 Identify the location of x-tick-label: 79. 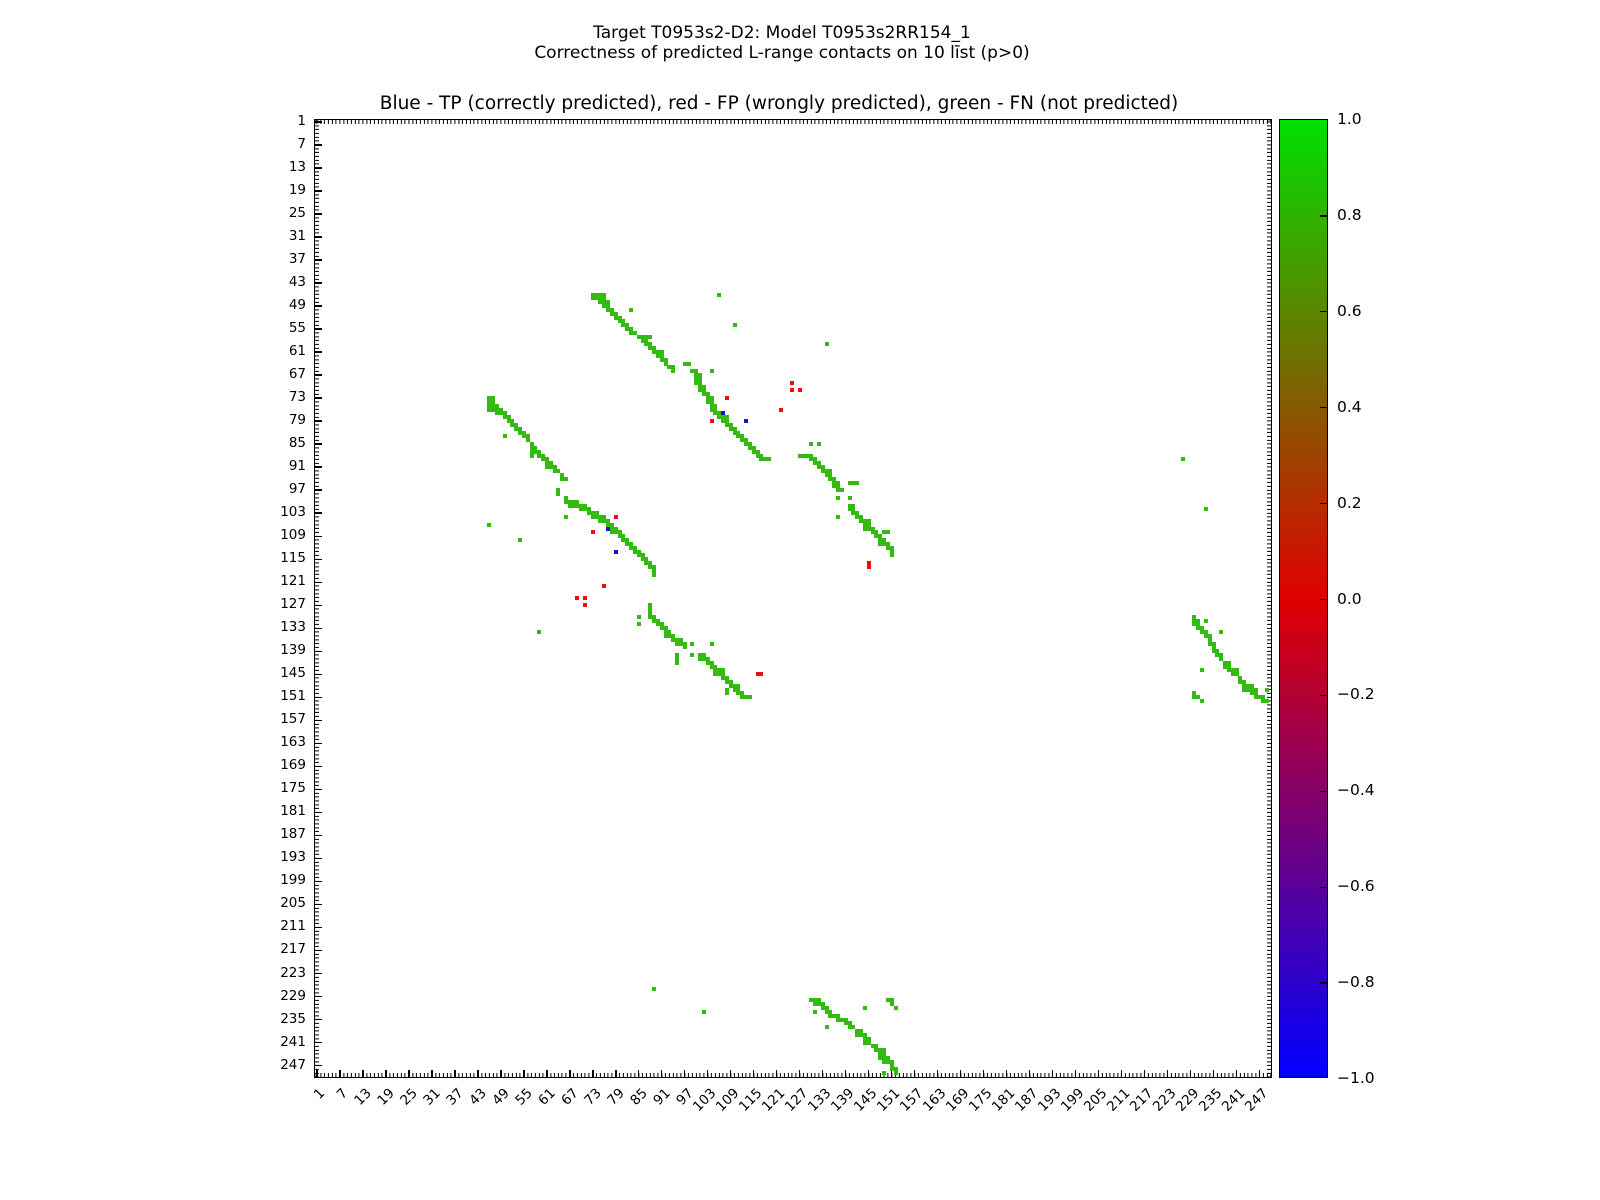
(615, 1097).